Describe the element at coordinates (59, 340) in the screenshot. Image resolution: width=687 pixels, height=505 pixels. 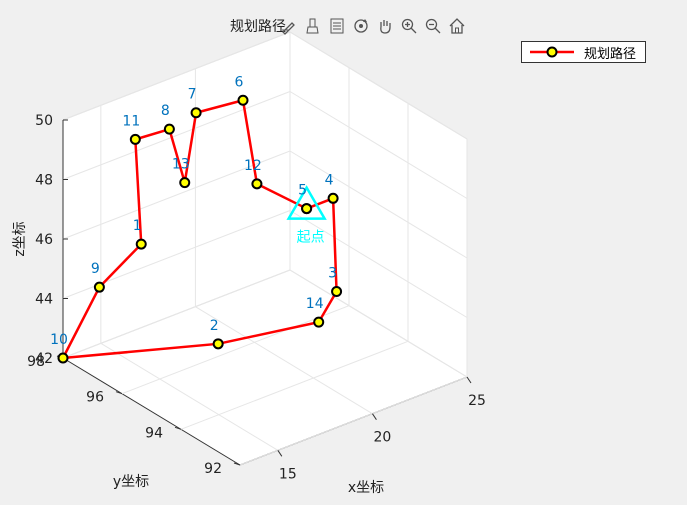
I see `point-label: 10` at that location.